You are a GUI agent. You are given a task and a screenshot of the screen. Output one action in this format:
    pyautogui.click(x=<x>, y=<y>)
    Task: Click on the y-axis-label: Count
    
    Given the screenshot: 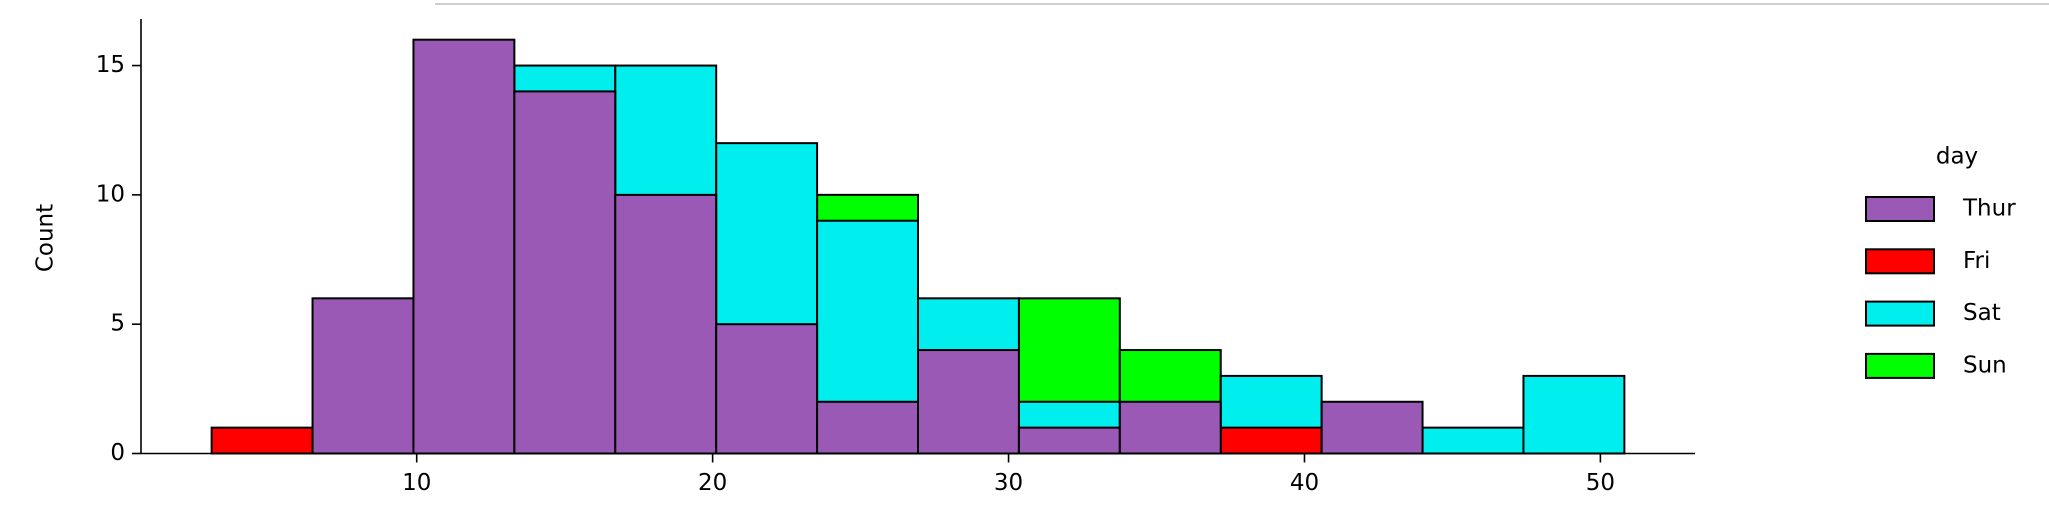 What is the action you would take?
    pyautogui.click(x=46, y=238)
    